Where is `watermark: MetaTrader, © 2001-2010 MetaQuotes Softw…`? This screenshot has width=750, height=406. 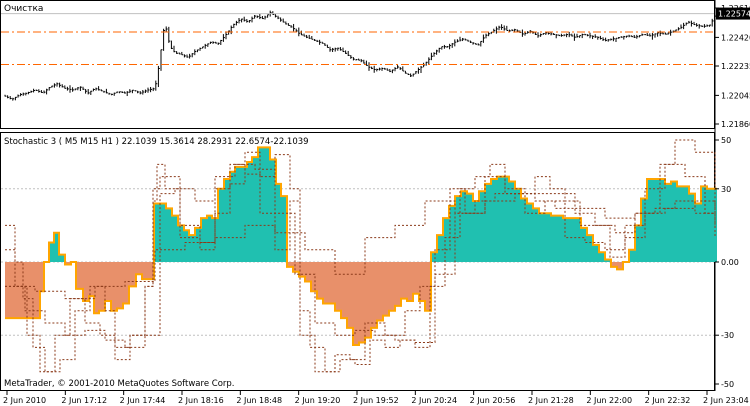
watermark: MetaTrader, © 2001-2010 MetaQuotes Softw… is located at coordinates (119, 384).